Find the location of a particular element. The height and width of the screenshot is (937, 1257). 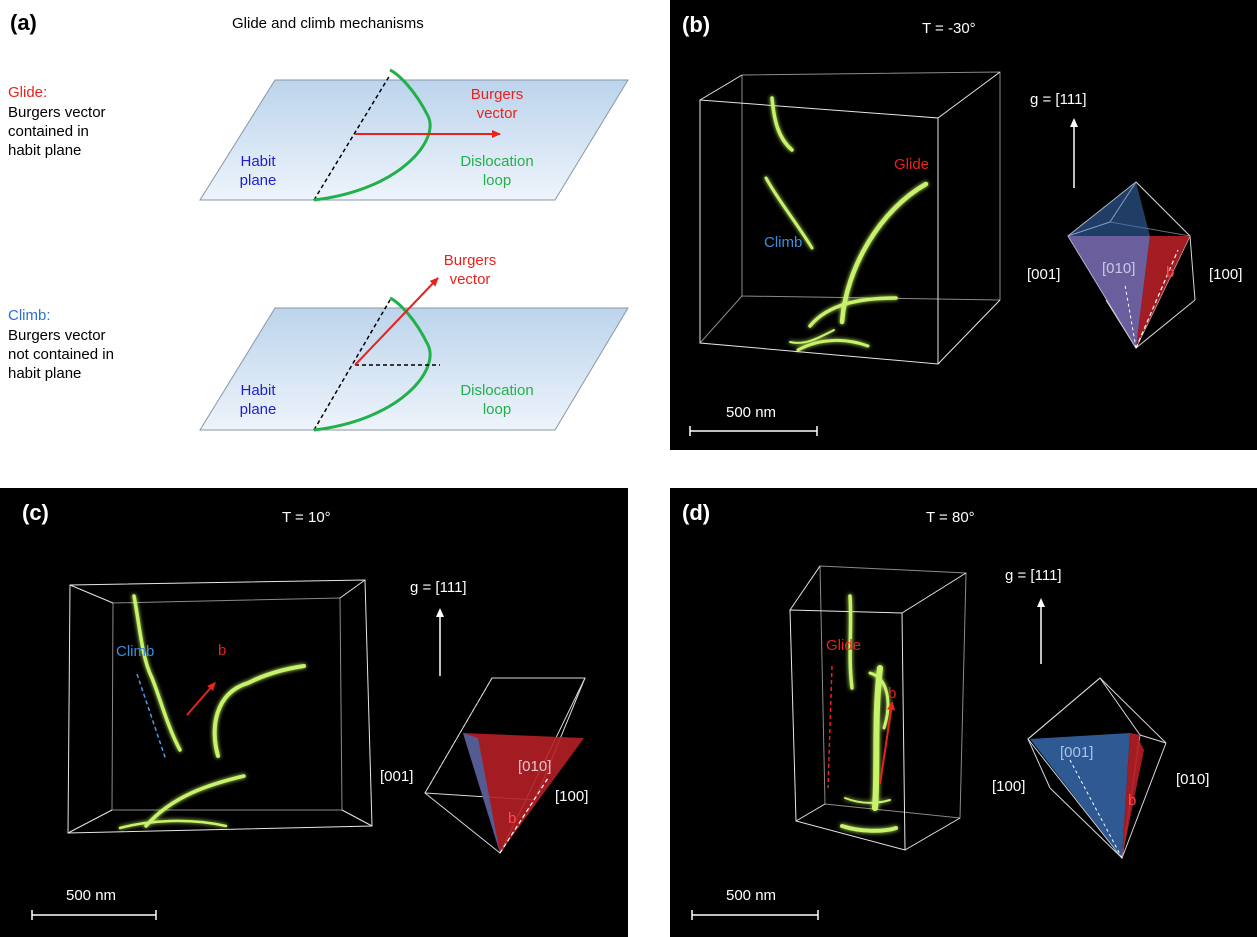

panel-d-scale-bar is located at coordinates (755, 915).